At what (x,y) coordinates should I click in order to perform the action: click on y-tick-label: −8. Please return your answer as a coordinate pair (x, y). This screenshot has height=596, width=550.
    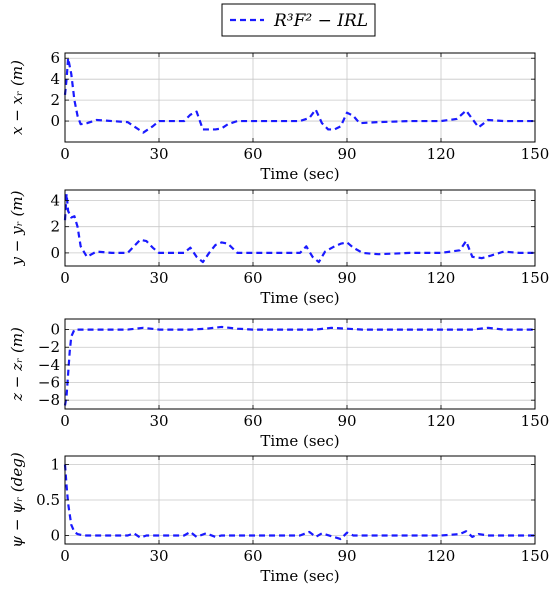
    Looking at the image, I should click on (49, 400).